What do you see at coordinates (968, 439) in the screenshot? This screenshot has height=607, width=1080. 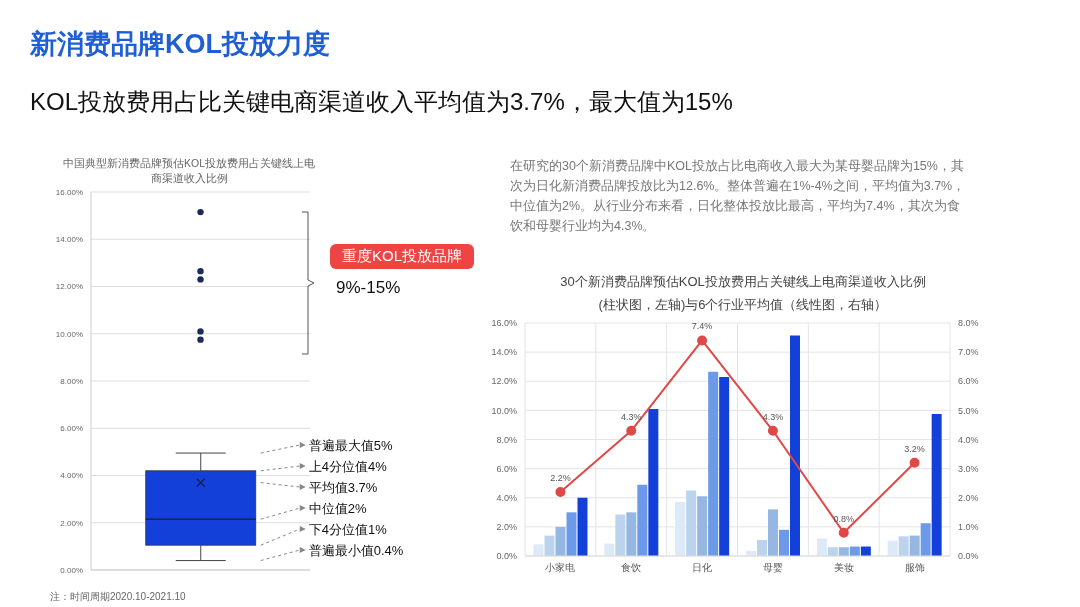 I see `y2-tick-label: 4.0%` at bounding box center [968, 439].